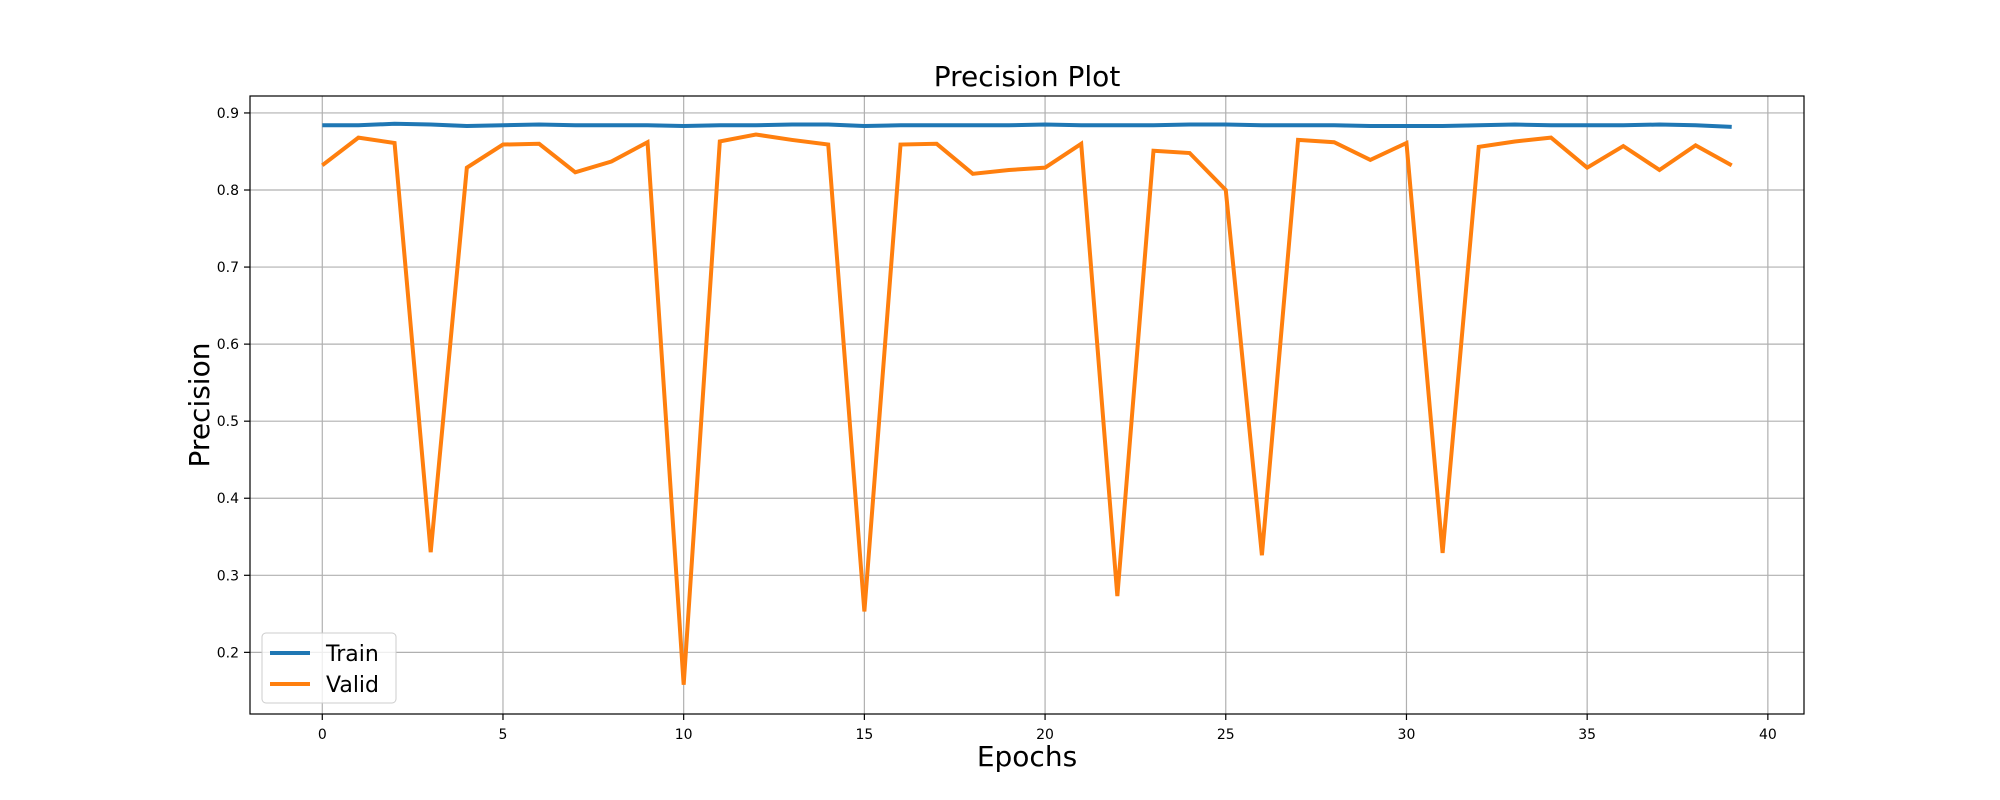  I want to click on x-tick-label: 5, so click(503, 735).